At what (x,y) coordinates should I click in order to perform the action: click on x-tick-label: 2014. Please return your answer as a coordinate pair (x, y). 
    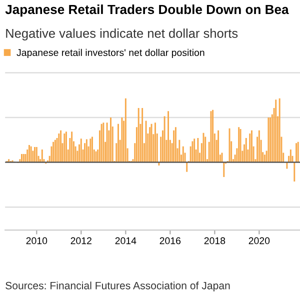
    Looking at the image, I should click on (125, 240).